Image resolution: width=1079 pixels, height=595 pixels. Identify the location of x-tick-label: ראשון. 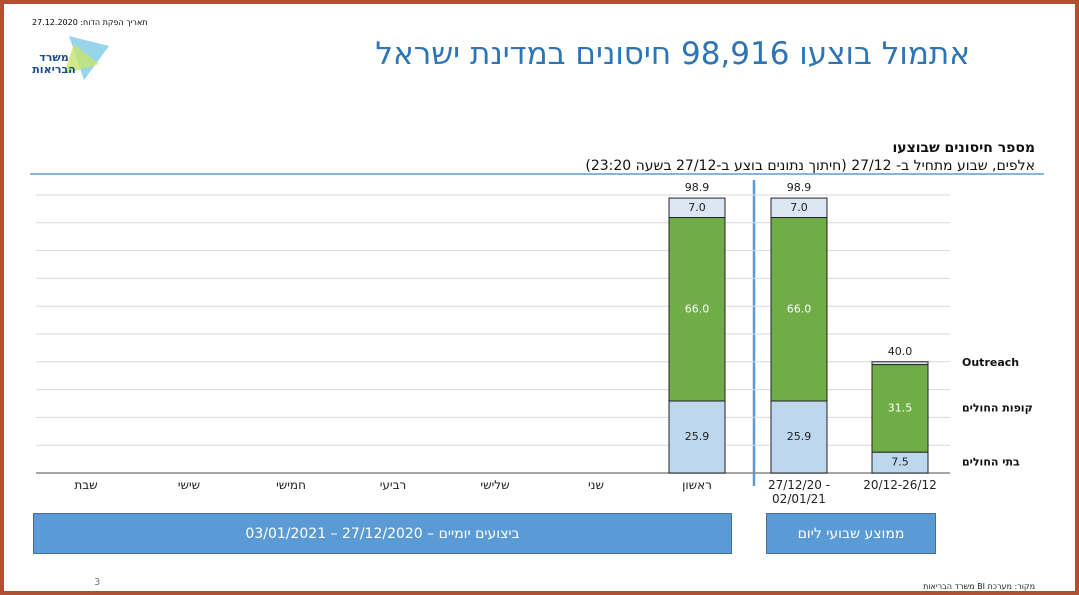
(697, 485).